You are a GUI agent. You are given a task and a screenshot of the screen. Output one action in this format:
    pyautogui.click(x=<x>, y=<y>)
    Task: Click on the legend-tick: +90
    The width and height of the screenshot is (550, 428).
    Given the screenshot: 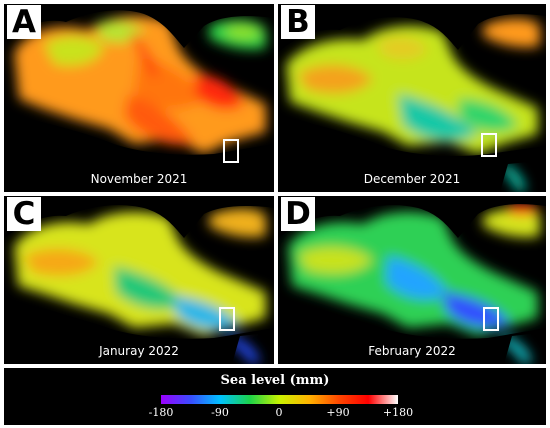 What is the action you would take?
    pyautogui.click(x=338, y=412)
    